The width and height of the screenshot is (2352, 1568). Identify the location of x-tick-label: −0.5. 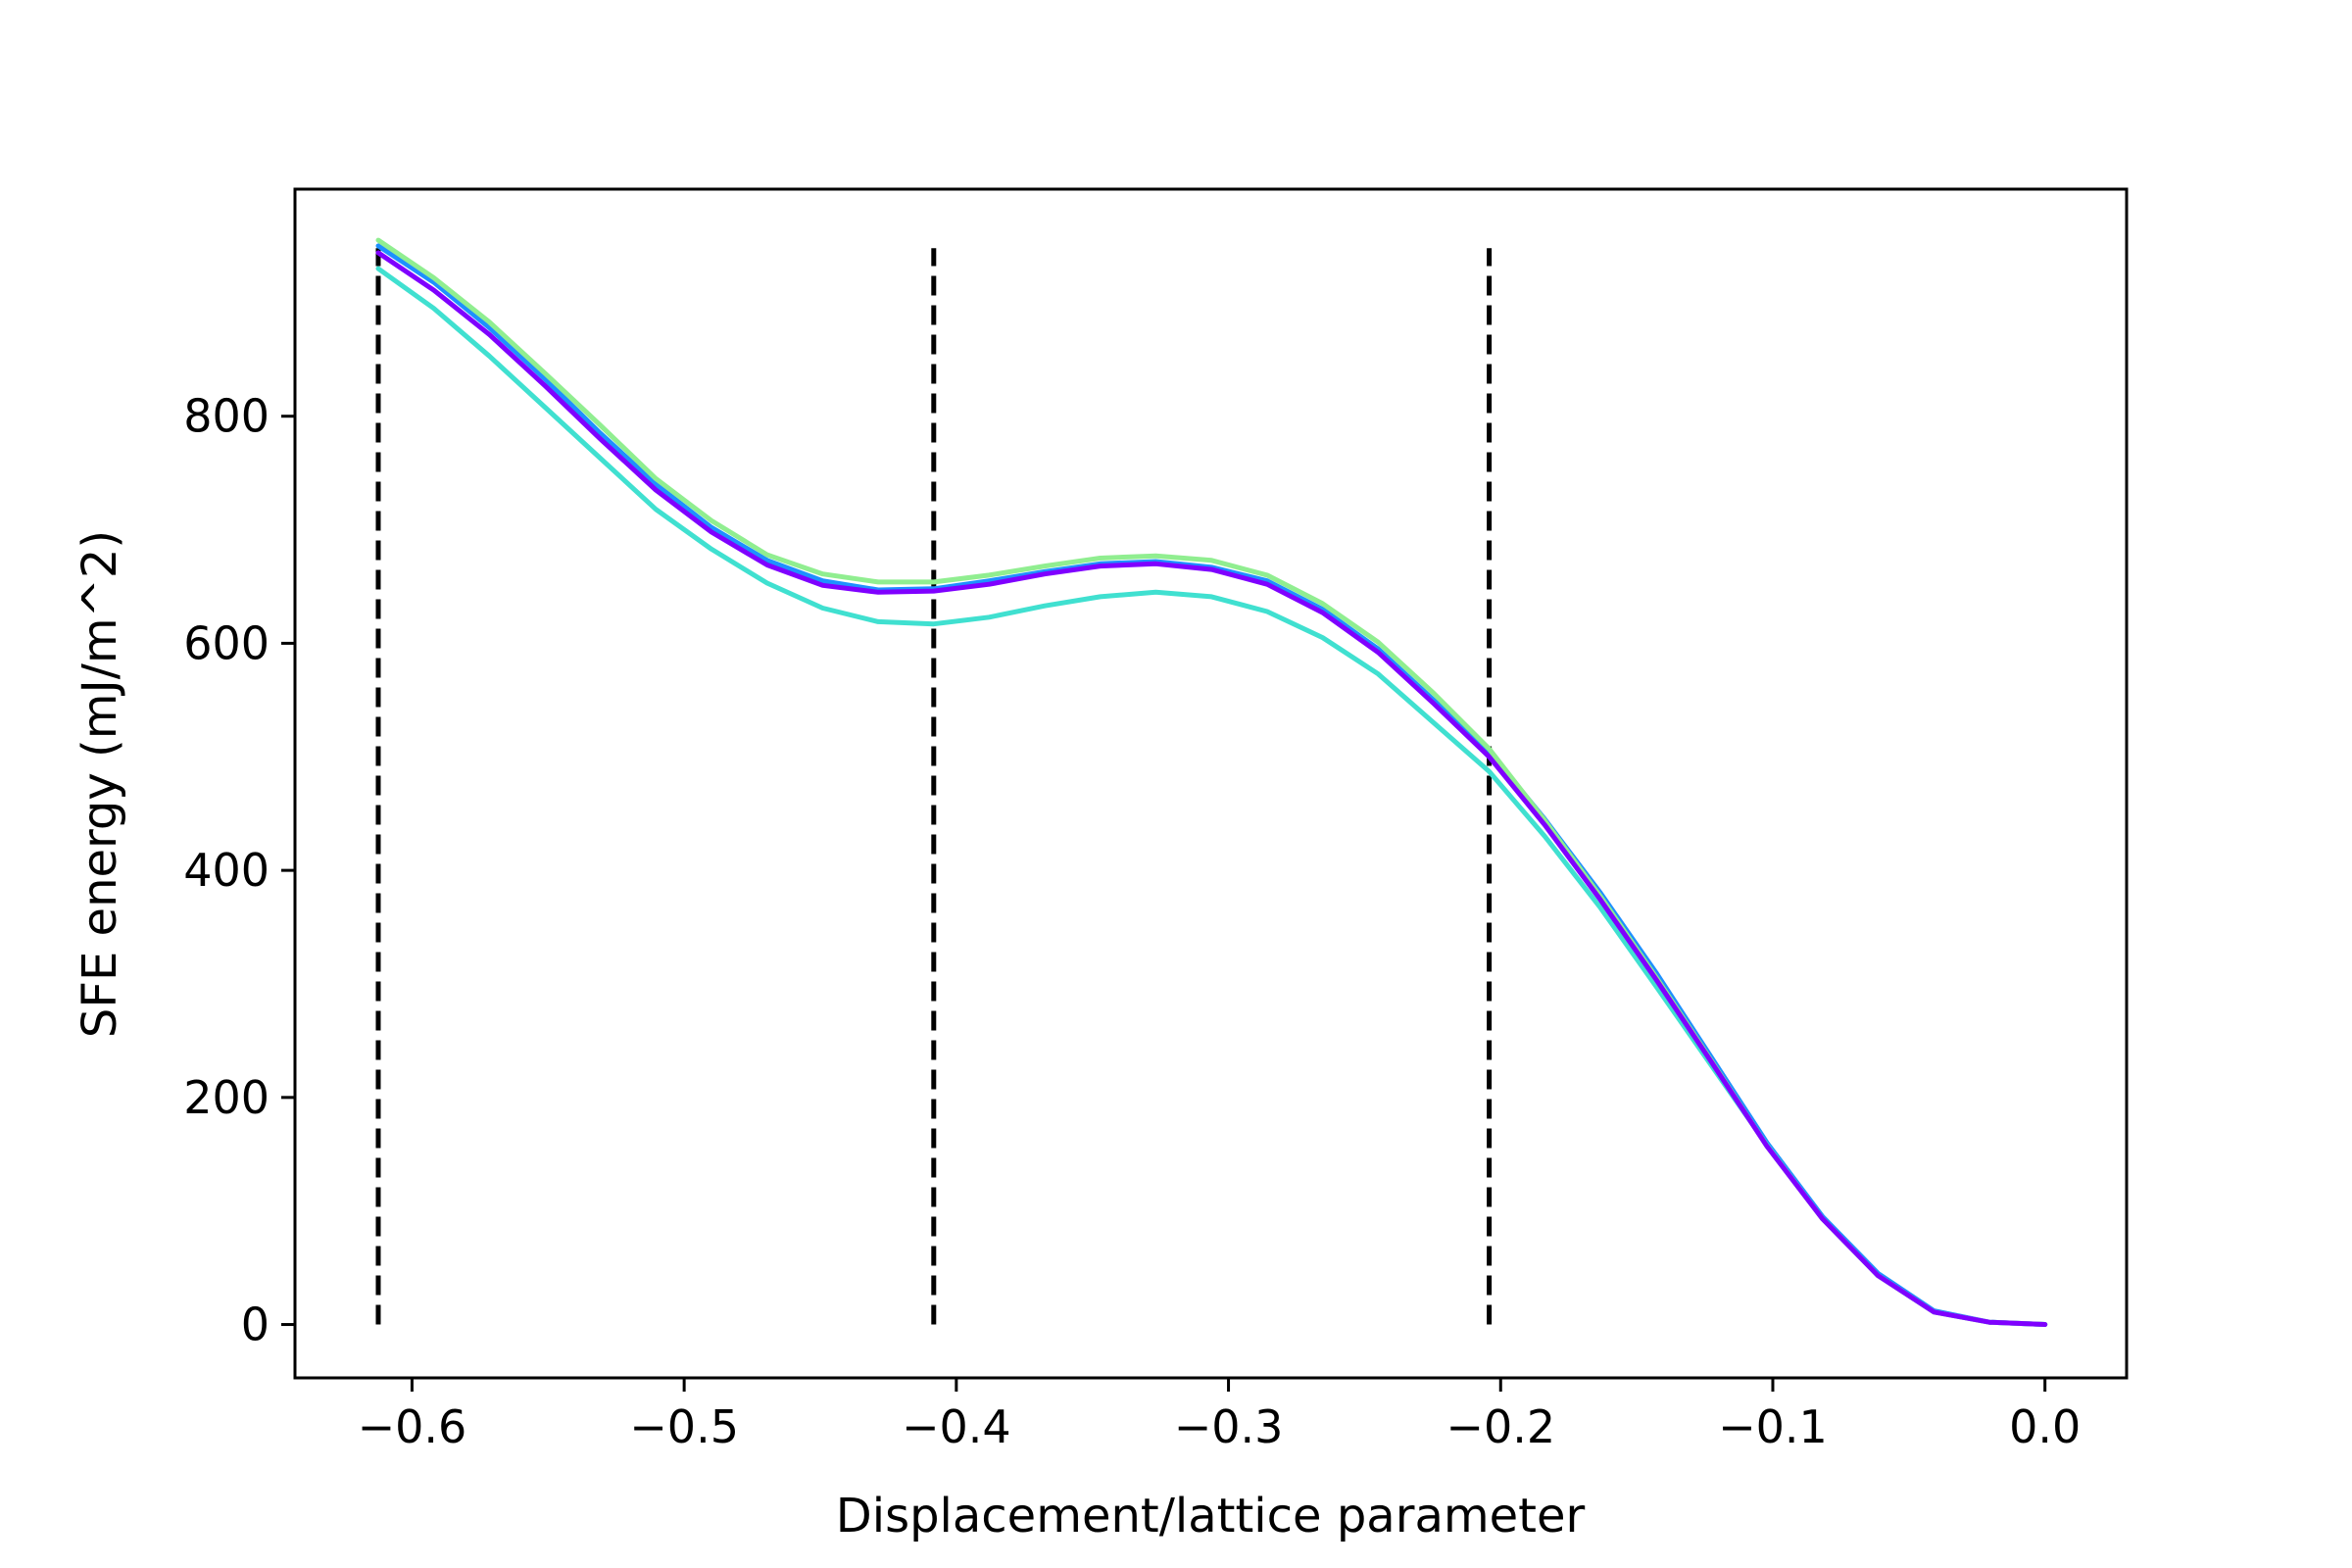
(684, 1426).